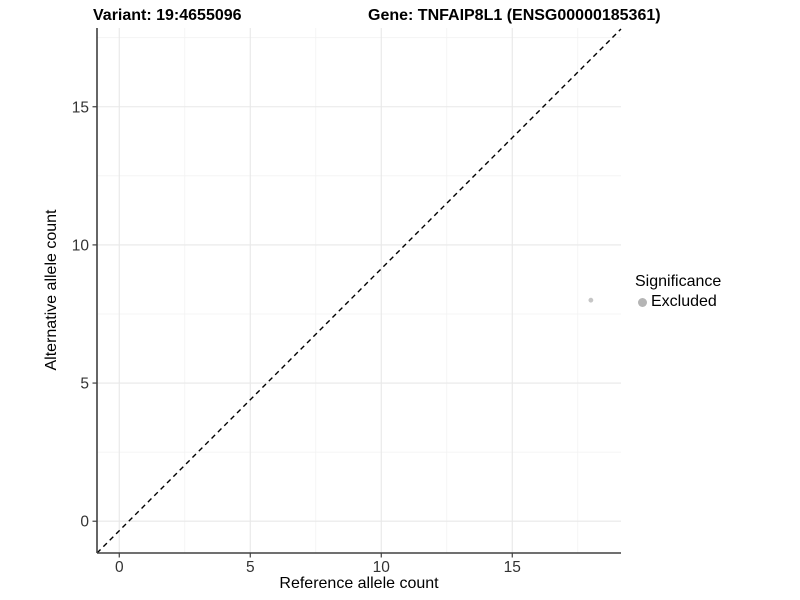 Image resolution: width=800 pixels, height=600 pixels. I want to click on x-axis-title: Reference allele count, so click(359, 583).